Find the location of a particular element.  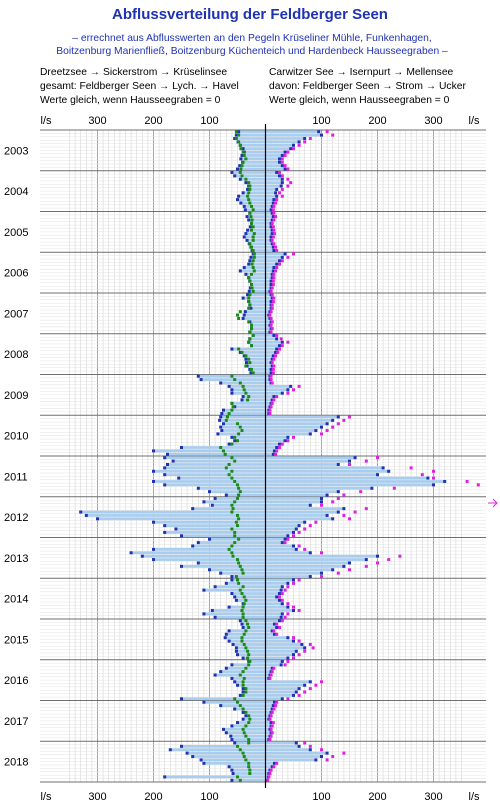

year-label: 2005 is located at coordinates (16, 233).